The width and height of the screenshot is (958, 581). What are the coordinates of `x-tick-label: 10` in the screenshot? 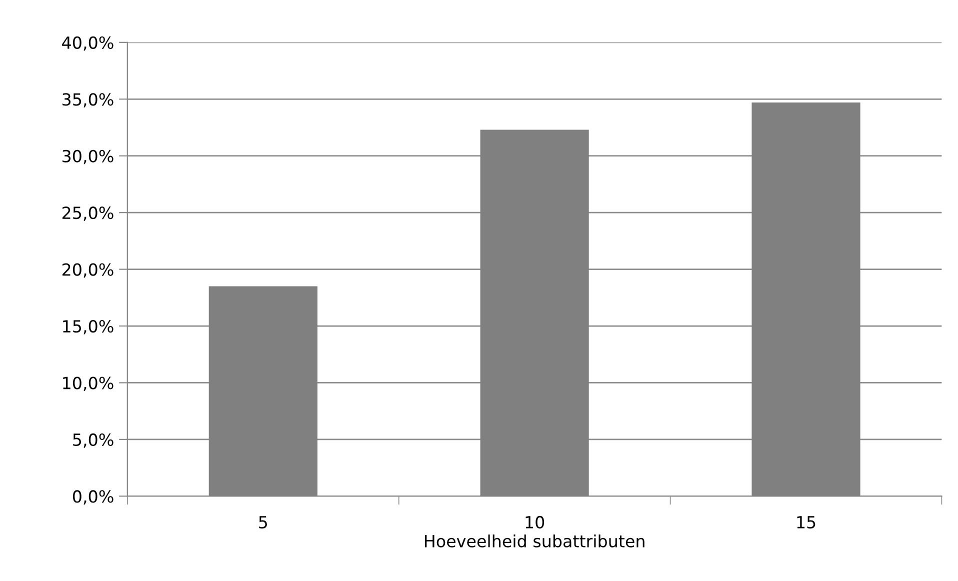 It's located at (535, 522).